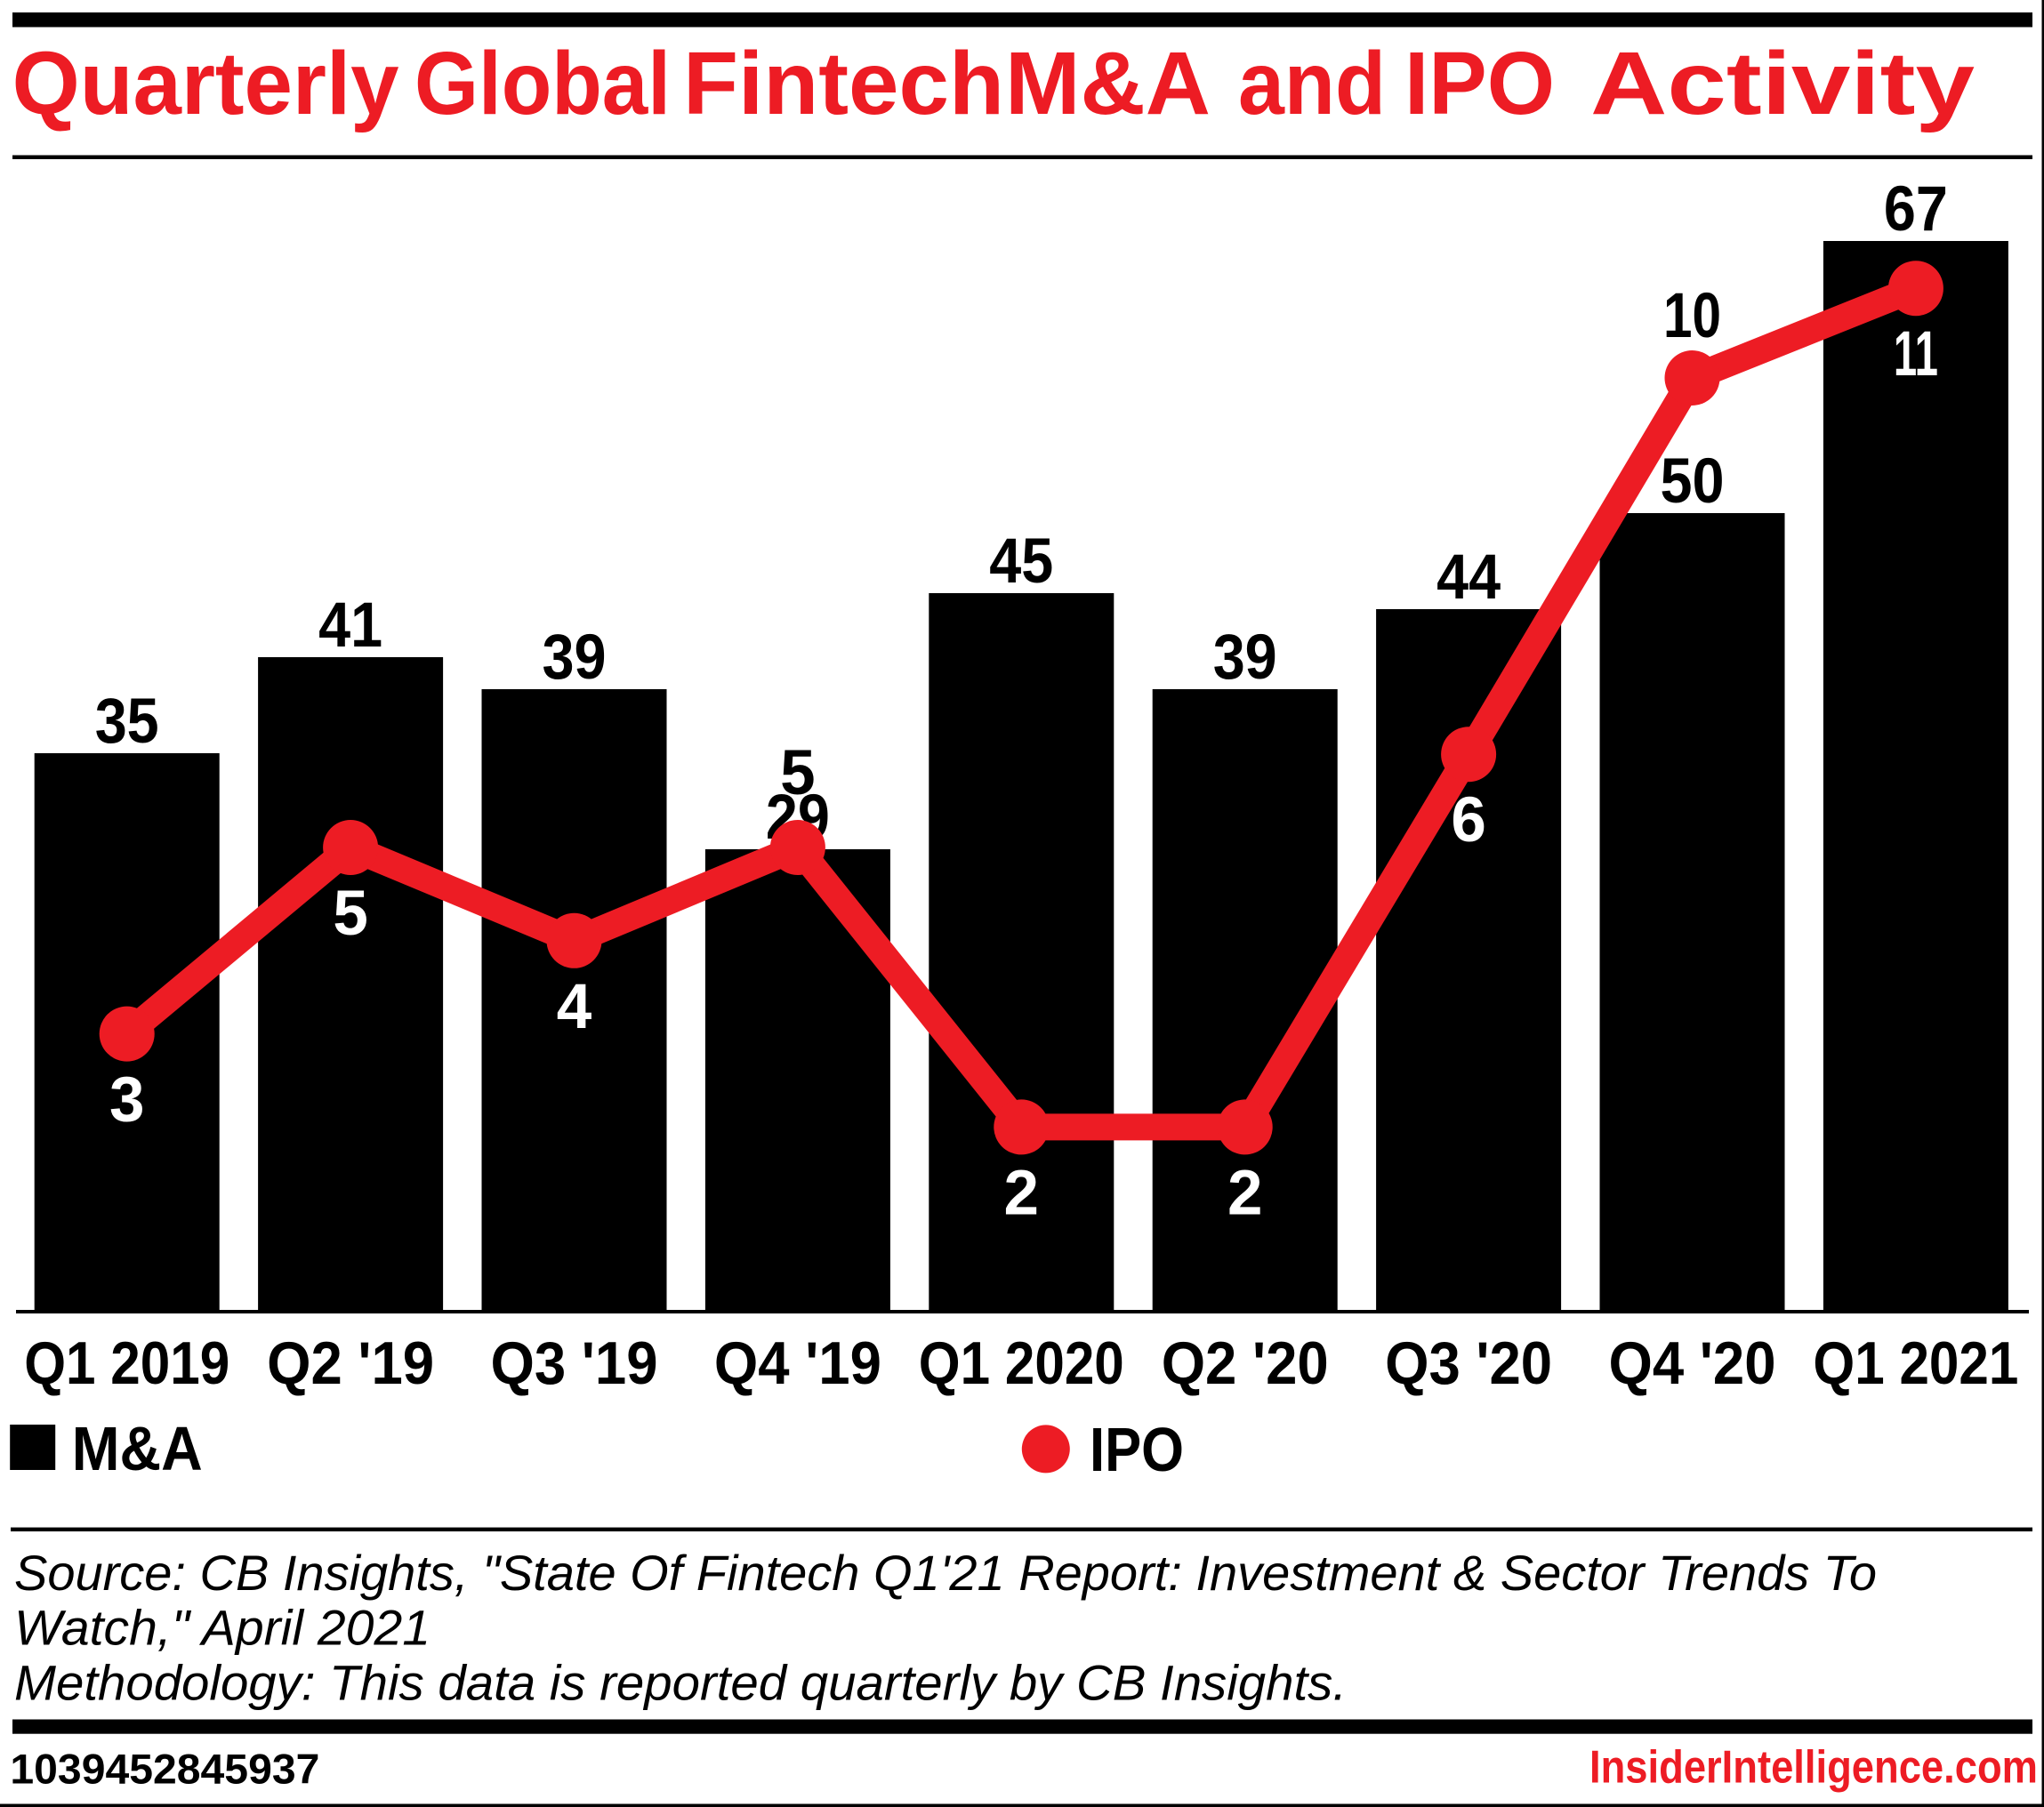  I want to click on svg-text: Fintech, so click(844, 83).